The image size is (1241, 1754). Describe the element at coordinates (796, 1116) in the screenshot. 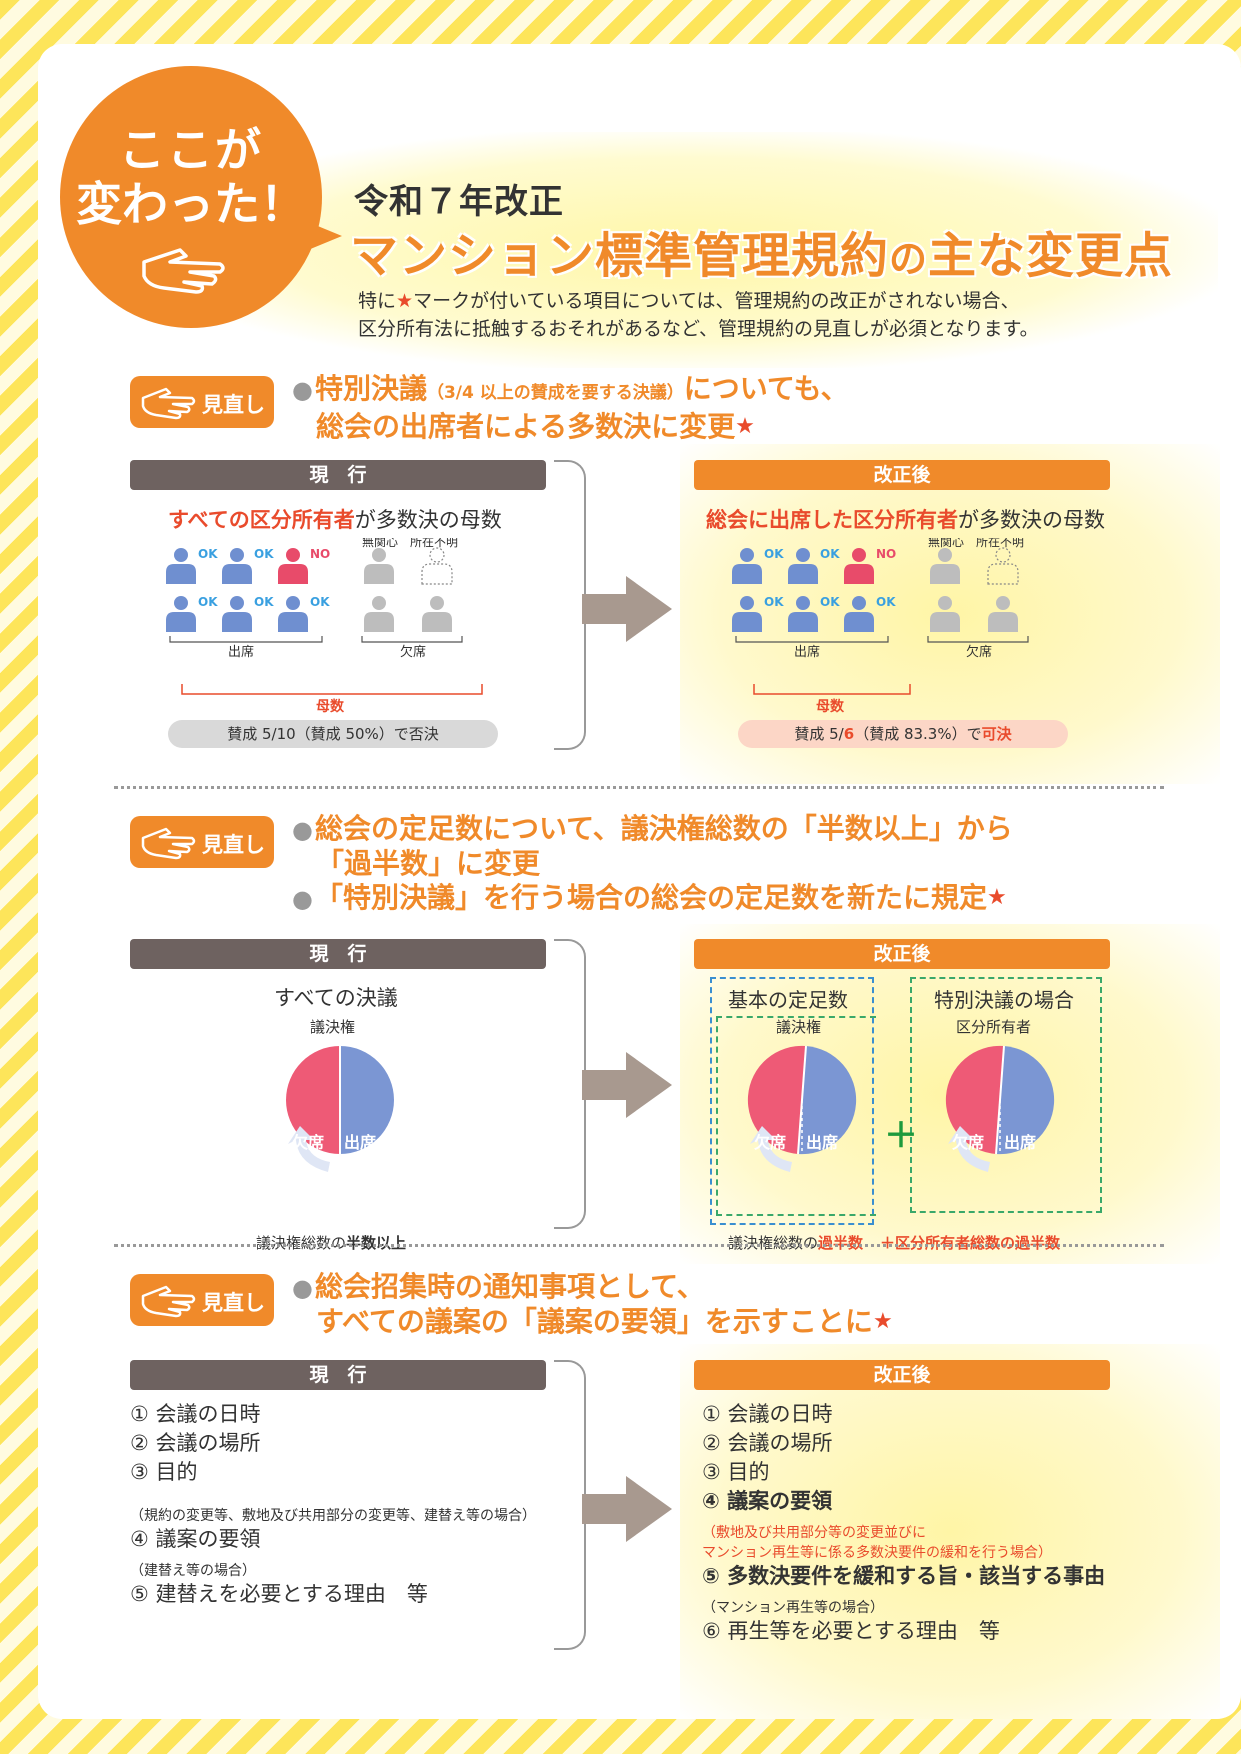

I see `basic-inner-box` at that location.